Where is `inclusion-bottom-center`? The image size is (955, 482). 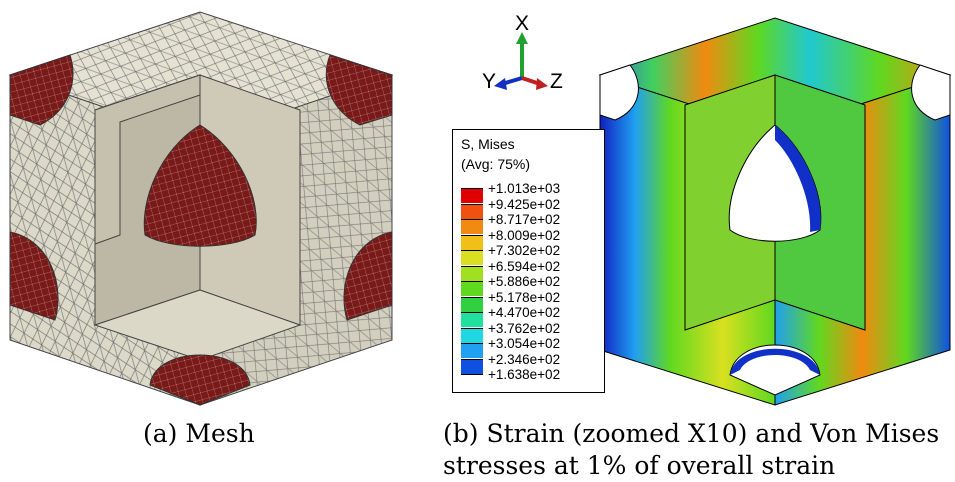 inclusion-bottom-center is located at coordinates (200, 380).